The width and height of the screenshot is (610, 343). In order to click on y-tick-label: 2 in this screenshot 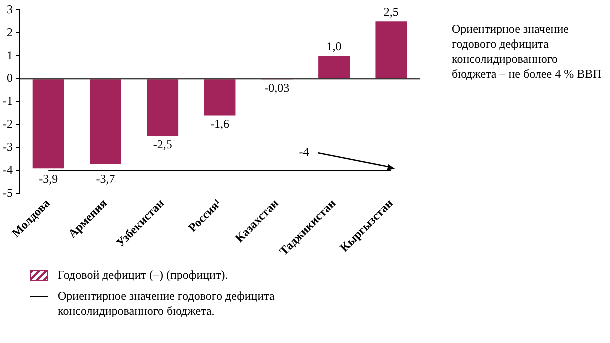, I will do `click(9, 32)`.